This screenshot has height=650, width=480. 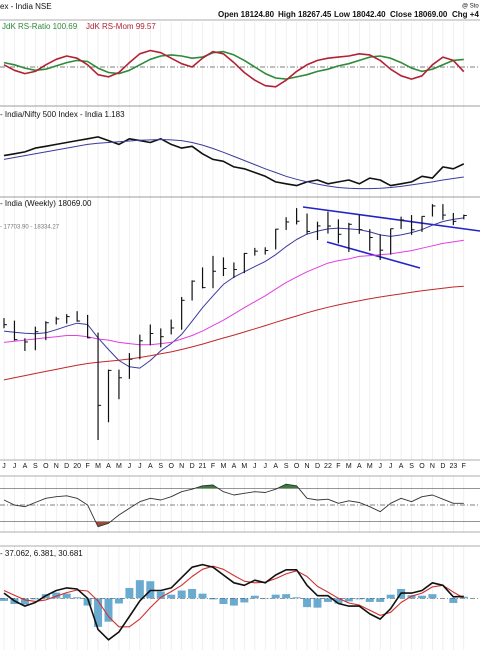 I want to click on osc-panel, so click(x=240, y=504).